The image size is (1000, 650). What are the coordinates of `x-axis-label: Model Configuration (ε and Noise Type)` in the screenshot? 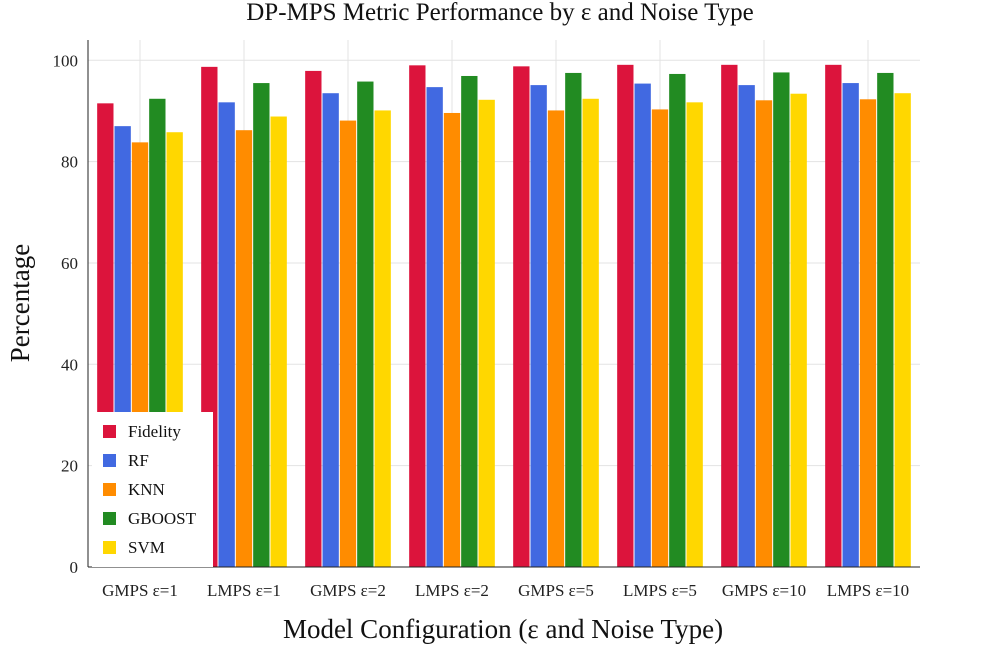 It's located at (503, 629).